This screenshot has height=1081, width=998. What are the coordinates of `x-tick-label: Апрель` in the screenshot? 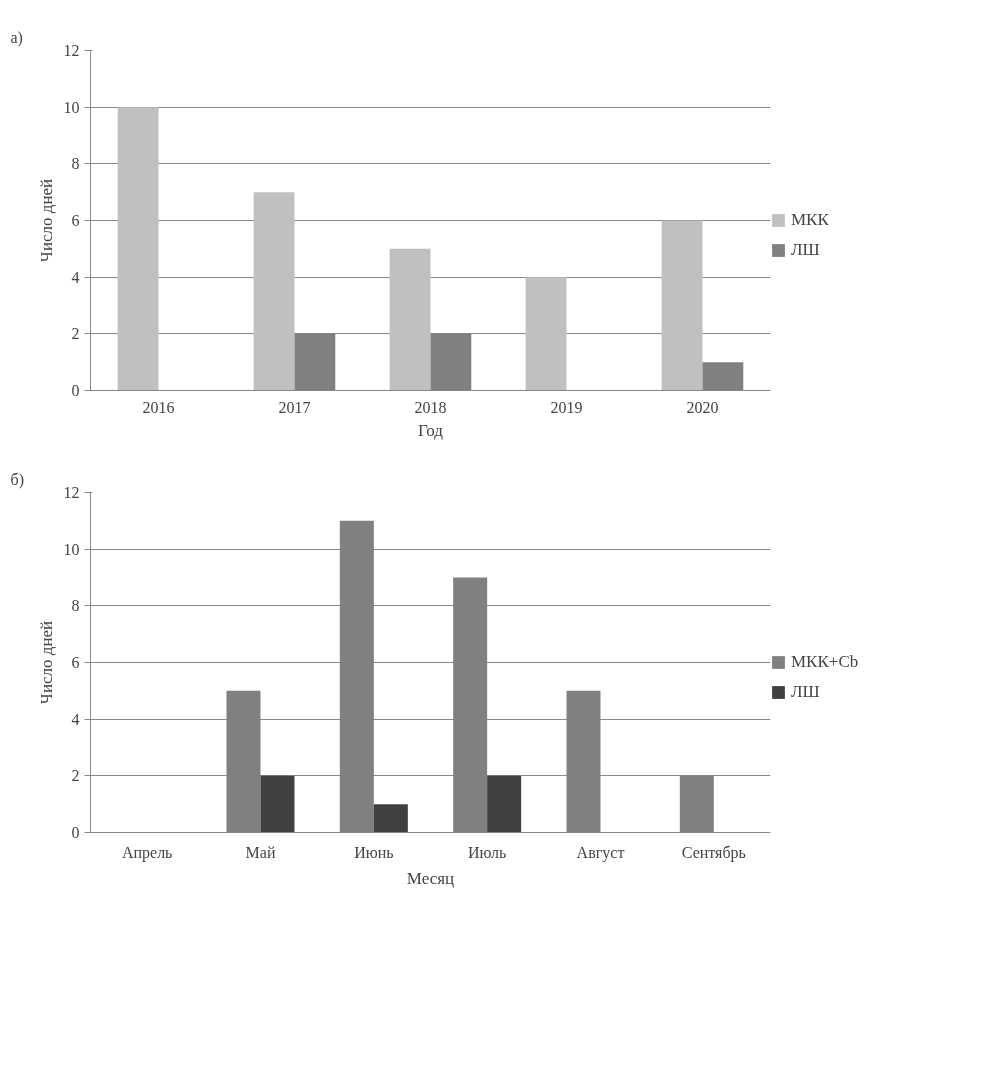 It's located at (147, 852).